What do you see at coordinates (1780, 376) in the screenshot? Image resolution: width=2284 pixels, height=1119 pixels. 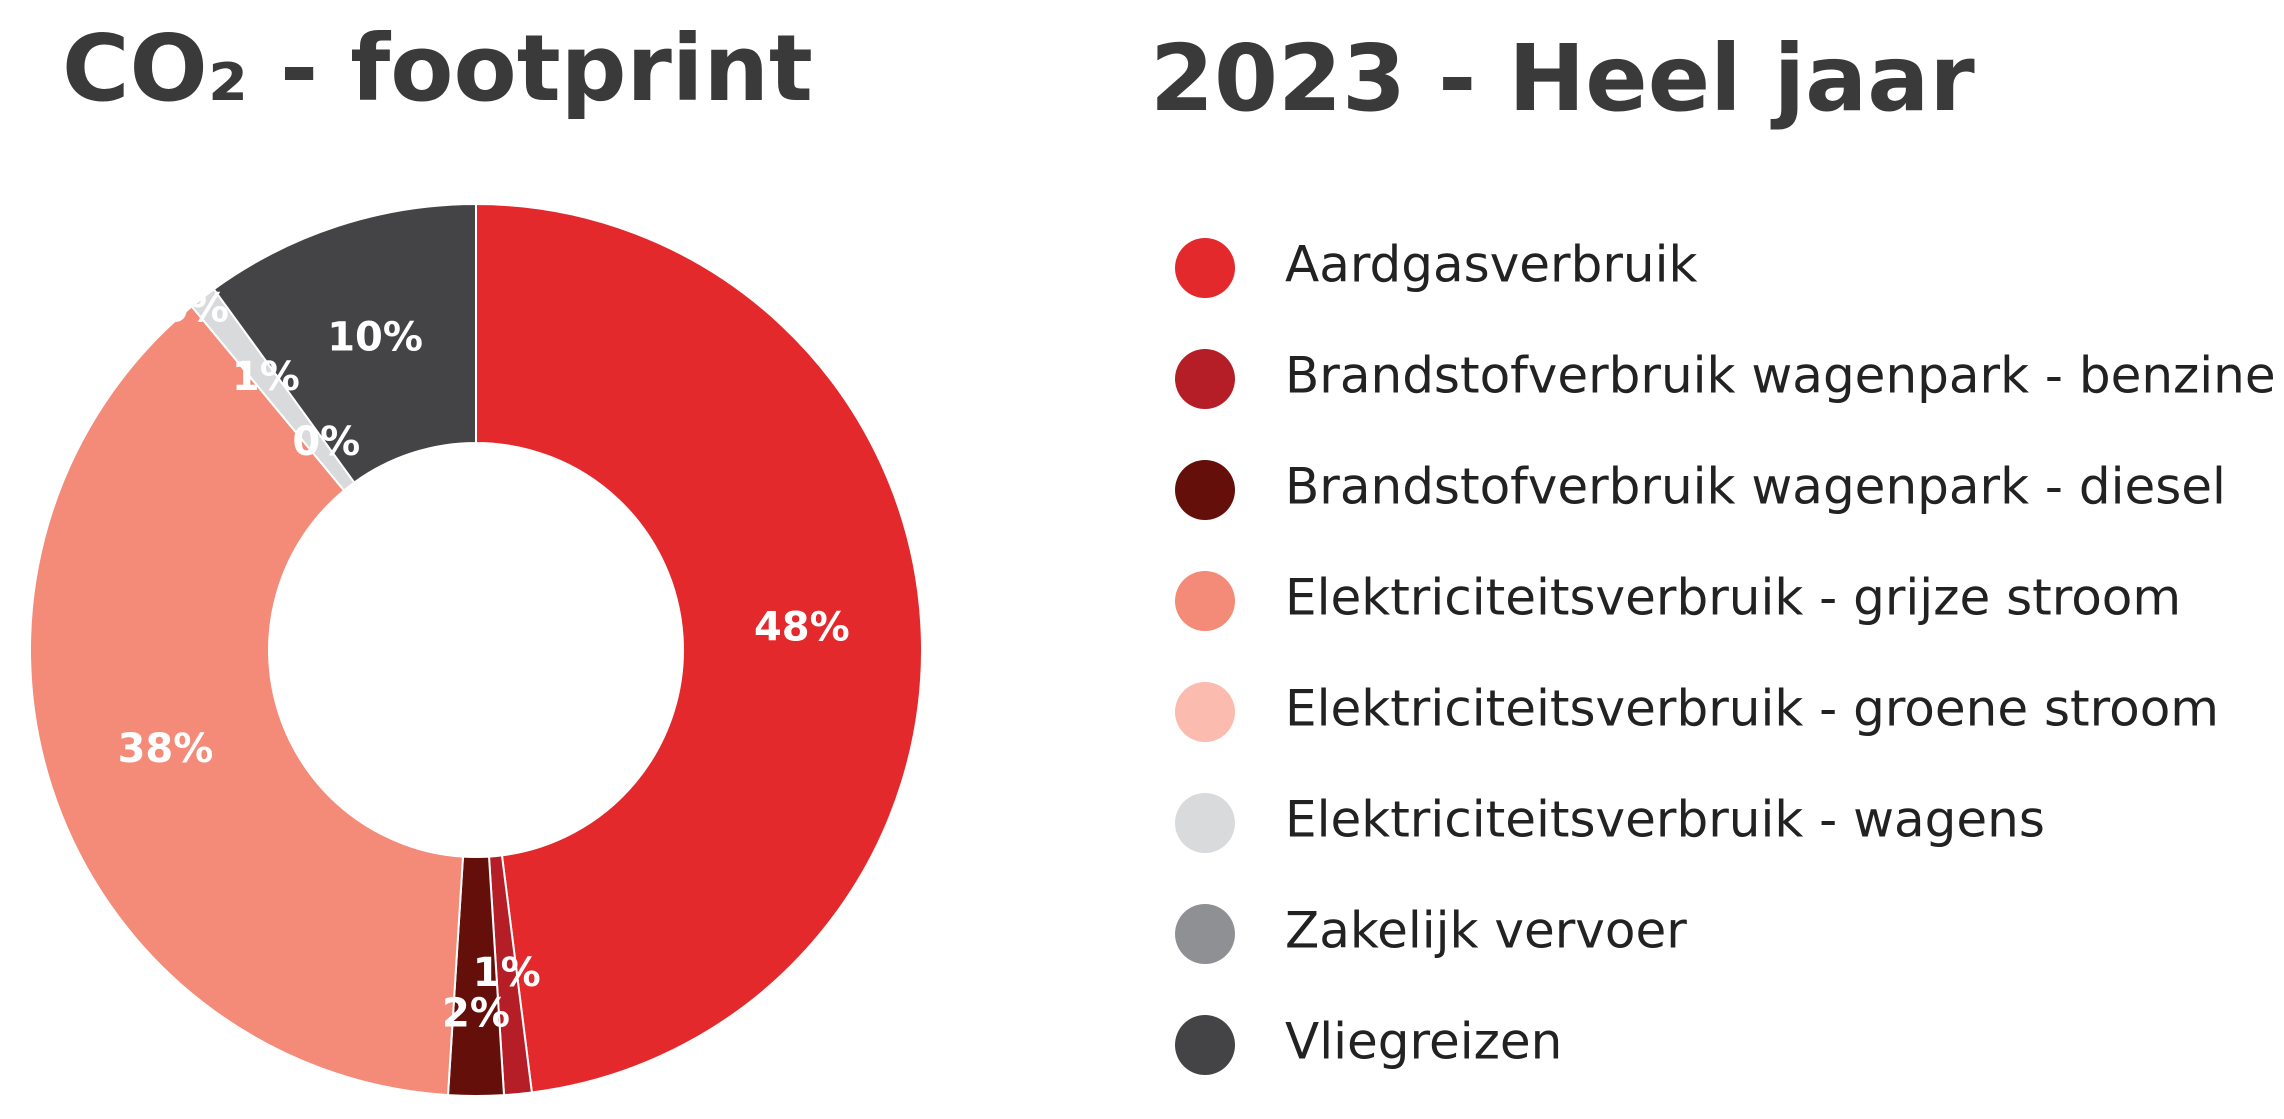 I see `legend-label: Brandstofverbruik wagenpark - benzine` at bounding box center [1780, 376].